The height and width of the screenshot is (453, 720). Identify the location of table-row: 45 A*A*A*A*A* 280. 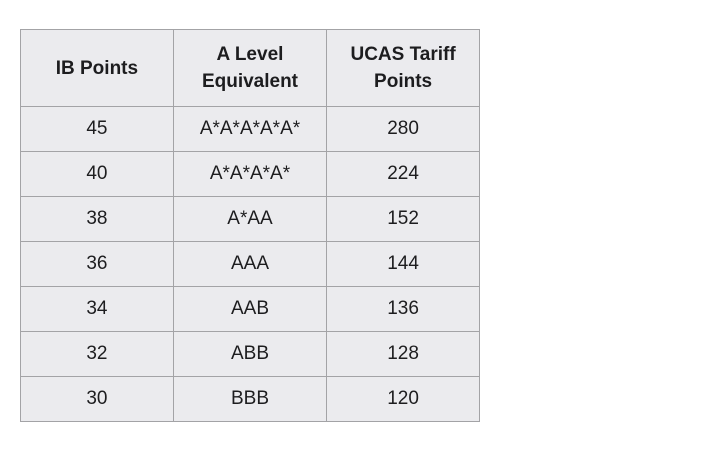
(250, 129).